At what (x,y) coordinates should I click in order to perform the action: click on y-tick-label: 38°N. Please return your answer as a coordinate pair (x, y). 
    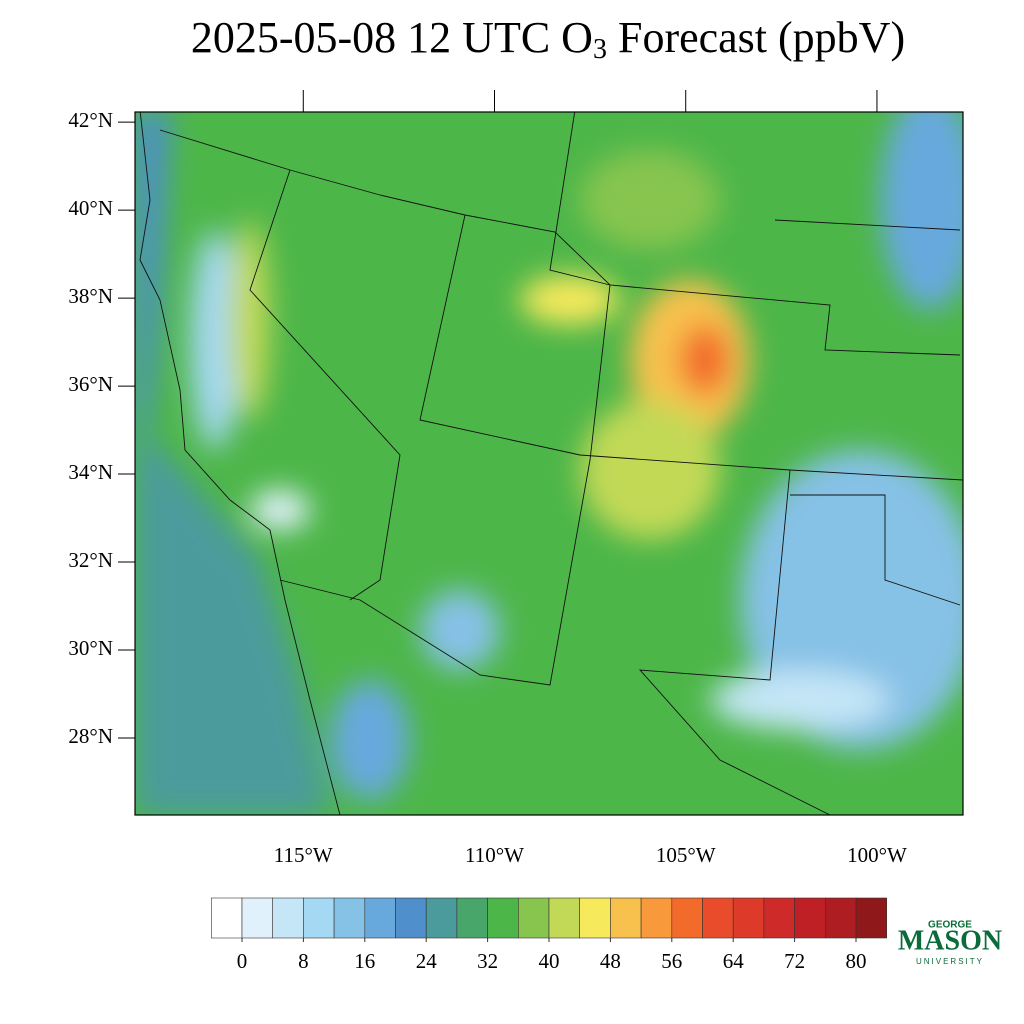
    Looking at the image, I should click on (90, 296).